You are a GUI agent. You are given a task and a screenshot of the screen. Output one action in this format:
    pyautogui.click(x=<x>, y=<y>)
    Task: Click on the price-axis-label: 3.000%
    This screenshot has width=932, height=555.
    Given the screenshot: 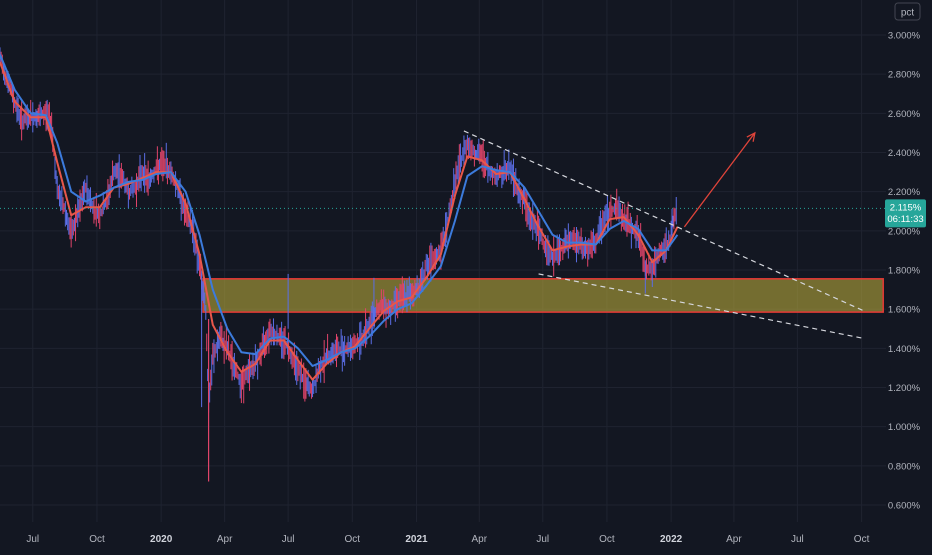 What is the action you would take?
    pyautogui.click(x=904, y=36)
    